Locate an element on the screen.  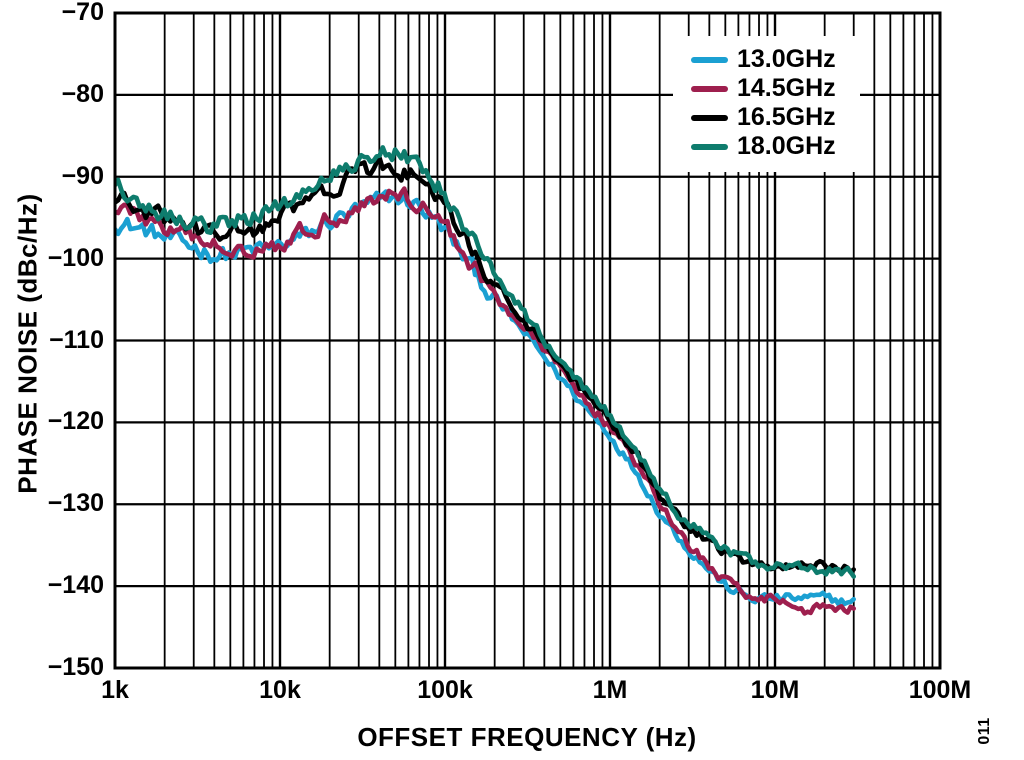
y-tick--130: −130 is located at coordinates (75, 503).